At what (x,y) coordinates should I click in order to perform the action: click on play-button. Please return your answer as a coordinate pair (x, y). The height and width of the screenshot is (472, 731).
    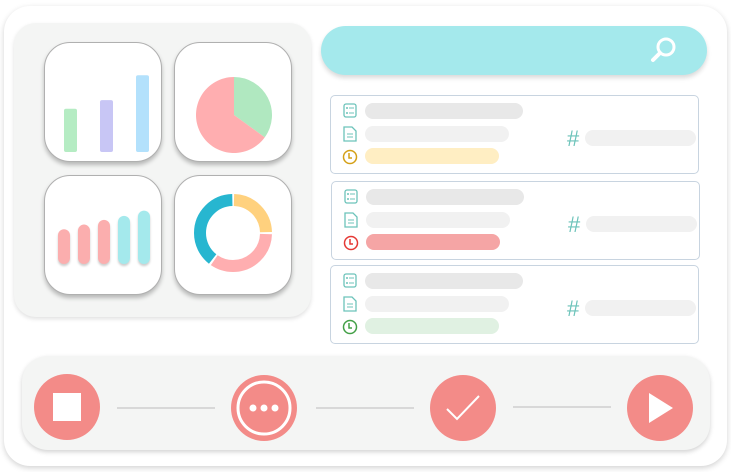
    Looking at the image, I should click on (660, 408).